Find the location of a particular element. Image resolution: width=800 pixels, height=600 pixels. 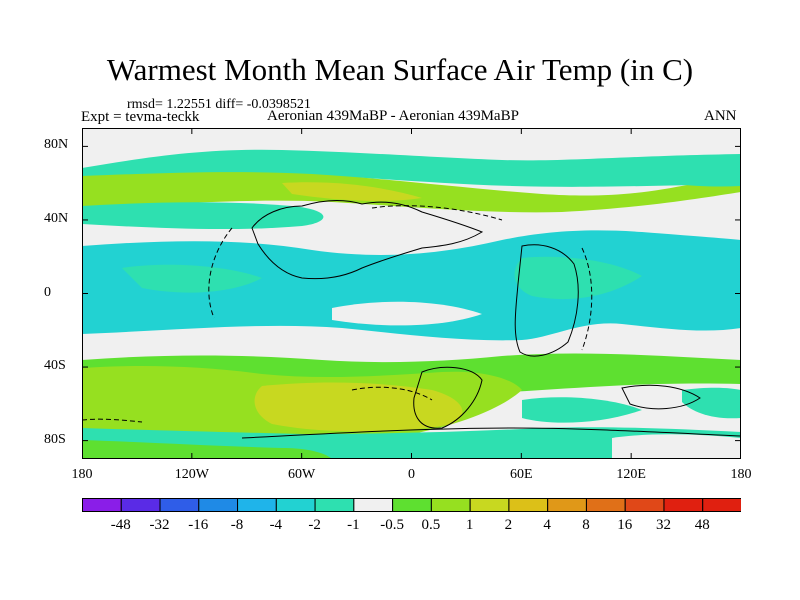

colorbar is located at coordinates (411, 505).